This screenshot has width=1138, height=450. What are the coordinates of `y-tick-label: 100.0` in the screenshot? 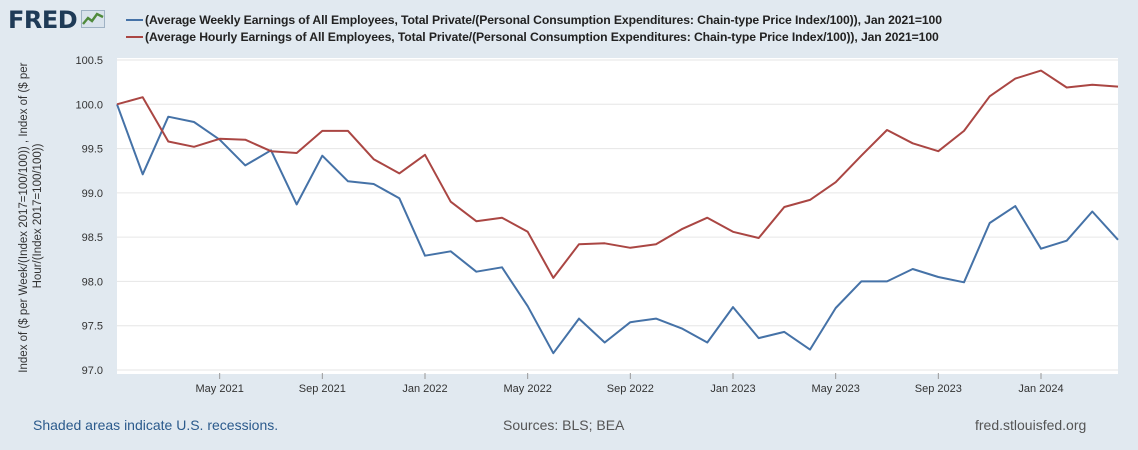 It's located at (89, 105).